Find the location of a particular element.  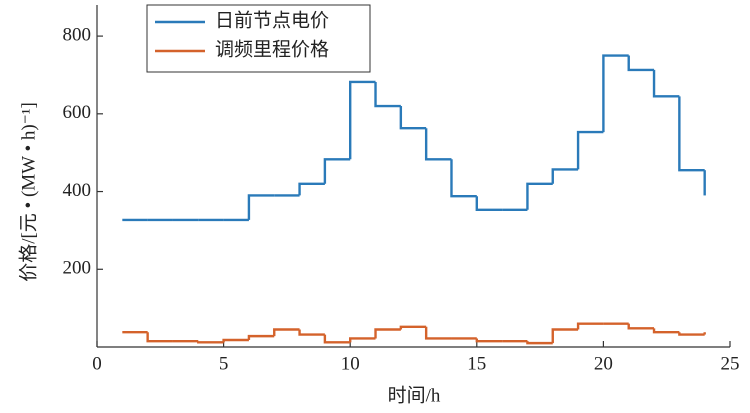

y-tick-label: 400 is located at coordinates (77, 190).